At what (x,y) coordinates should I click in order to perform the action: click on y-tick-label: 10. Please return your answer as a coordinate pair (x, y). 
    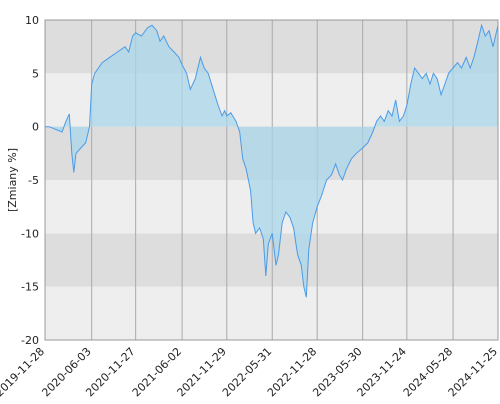
    Looking at the image, I should click on (32, 20).